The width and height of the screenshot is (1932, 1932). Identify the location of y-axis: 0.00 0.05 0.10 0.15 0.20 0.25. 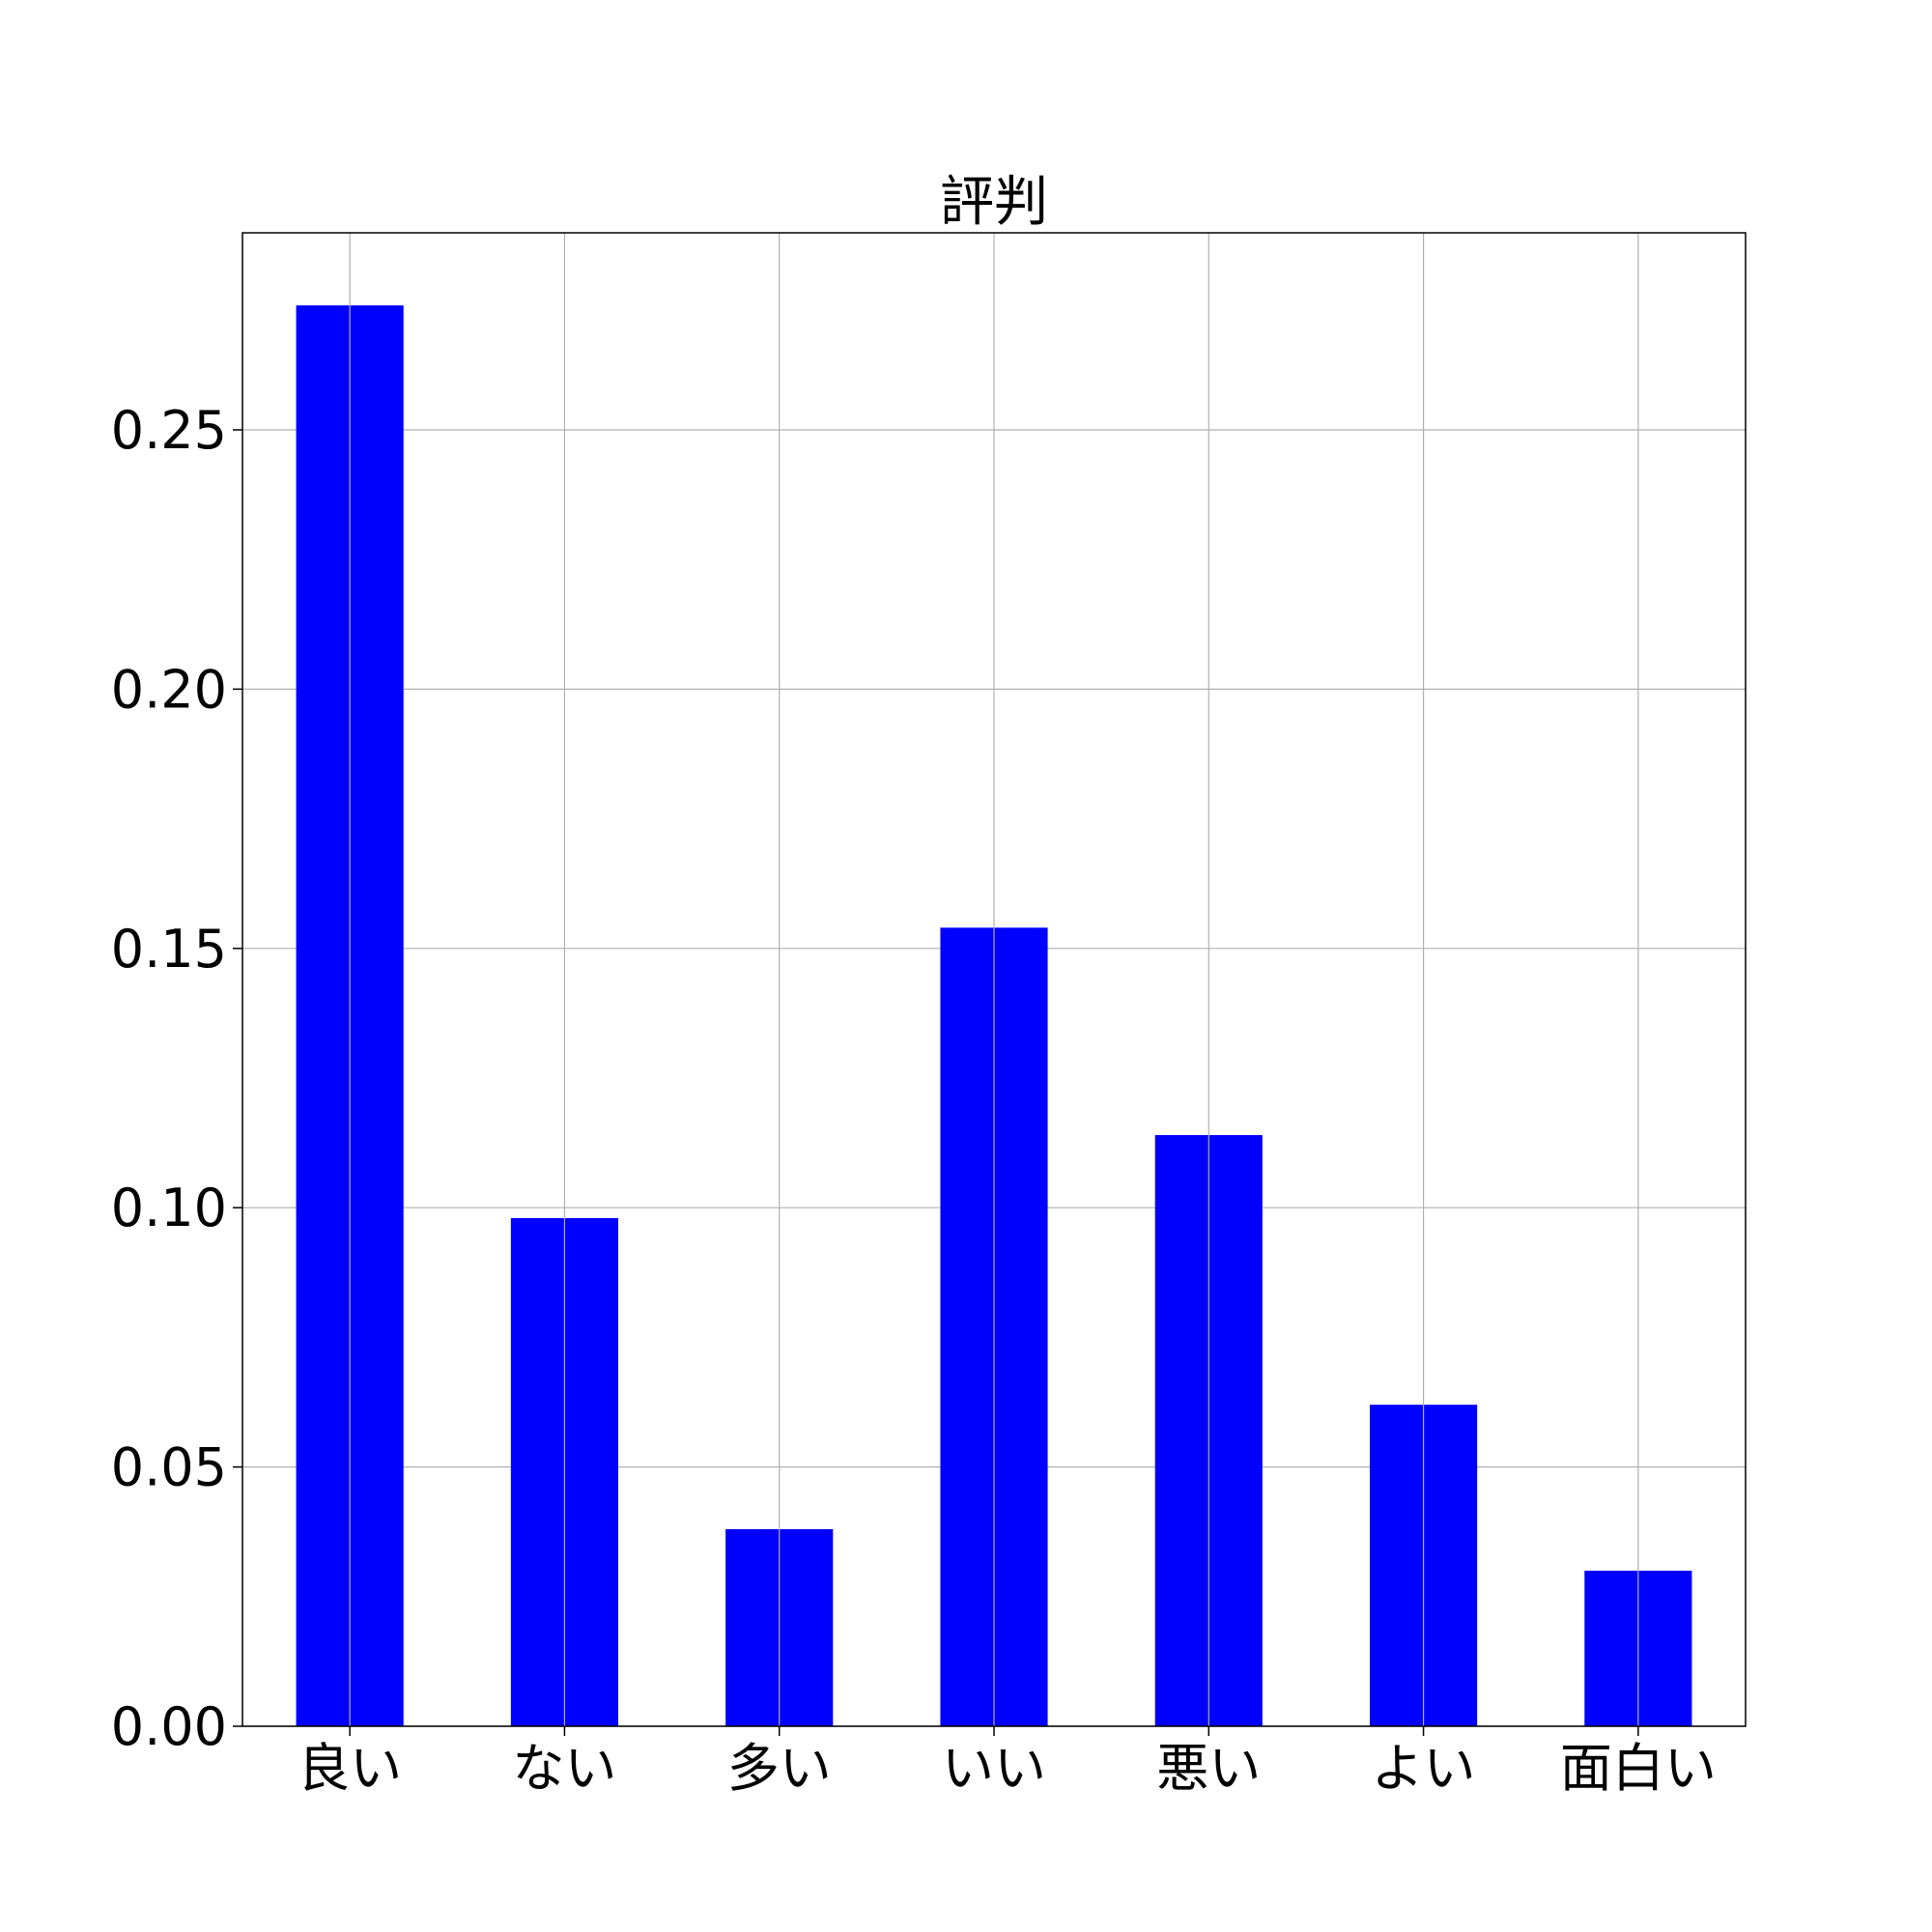
(176, 1078).